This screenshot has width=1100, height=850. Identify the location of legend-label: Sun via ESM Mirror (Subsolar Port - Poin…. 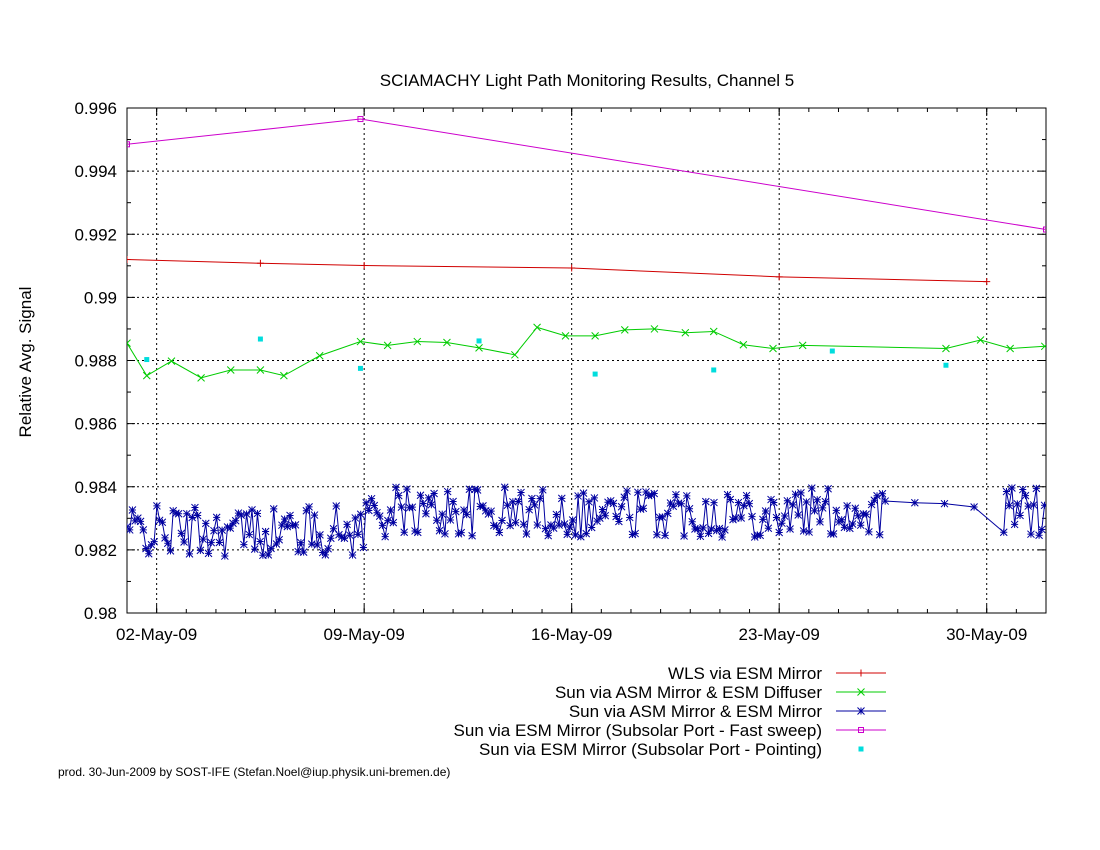
(650, 749).